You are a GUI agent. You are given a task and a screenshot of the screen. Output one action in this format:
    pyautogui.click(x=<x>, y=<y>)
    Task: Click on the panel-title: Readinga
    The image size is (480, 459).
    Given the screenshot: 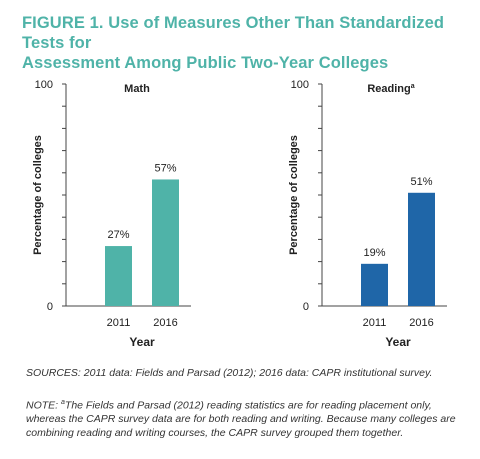 What is the action you would take?
    pyautogui.click(x=390, y=89)
    